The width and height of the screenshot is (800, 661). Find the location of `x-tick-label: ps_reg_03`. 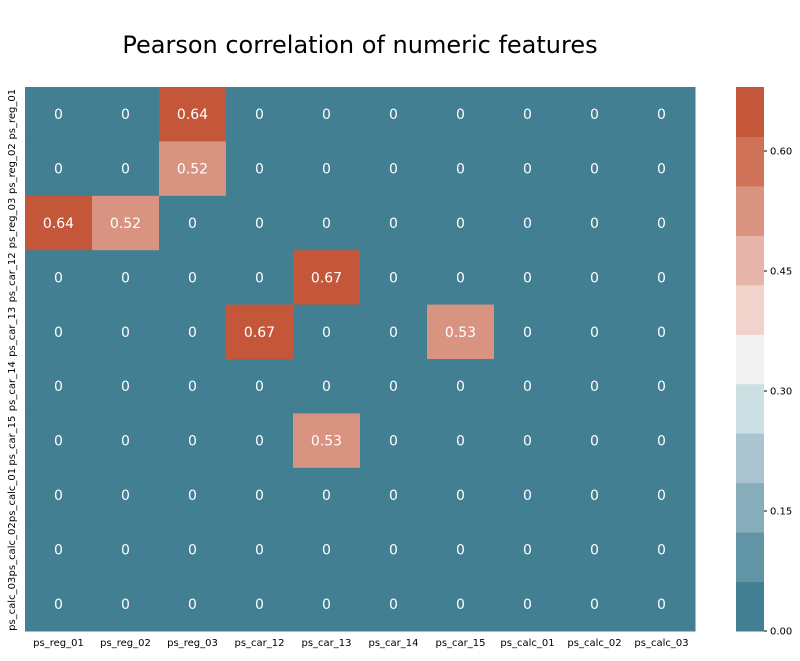

x-tick-label: ps_reg_03 is located at coordinates (192, 643).